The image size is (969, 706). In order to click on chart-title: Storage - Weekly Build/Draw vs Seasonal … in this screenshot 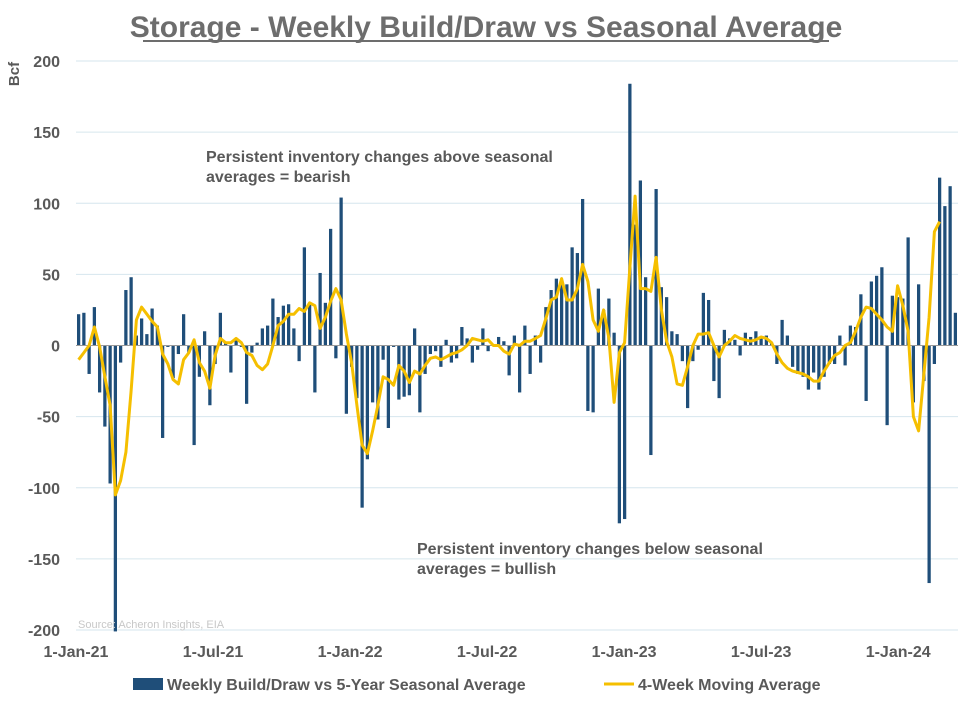, I will do `click(486, 27)`.